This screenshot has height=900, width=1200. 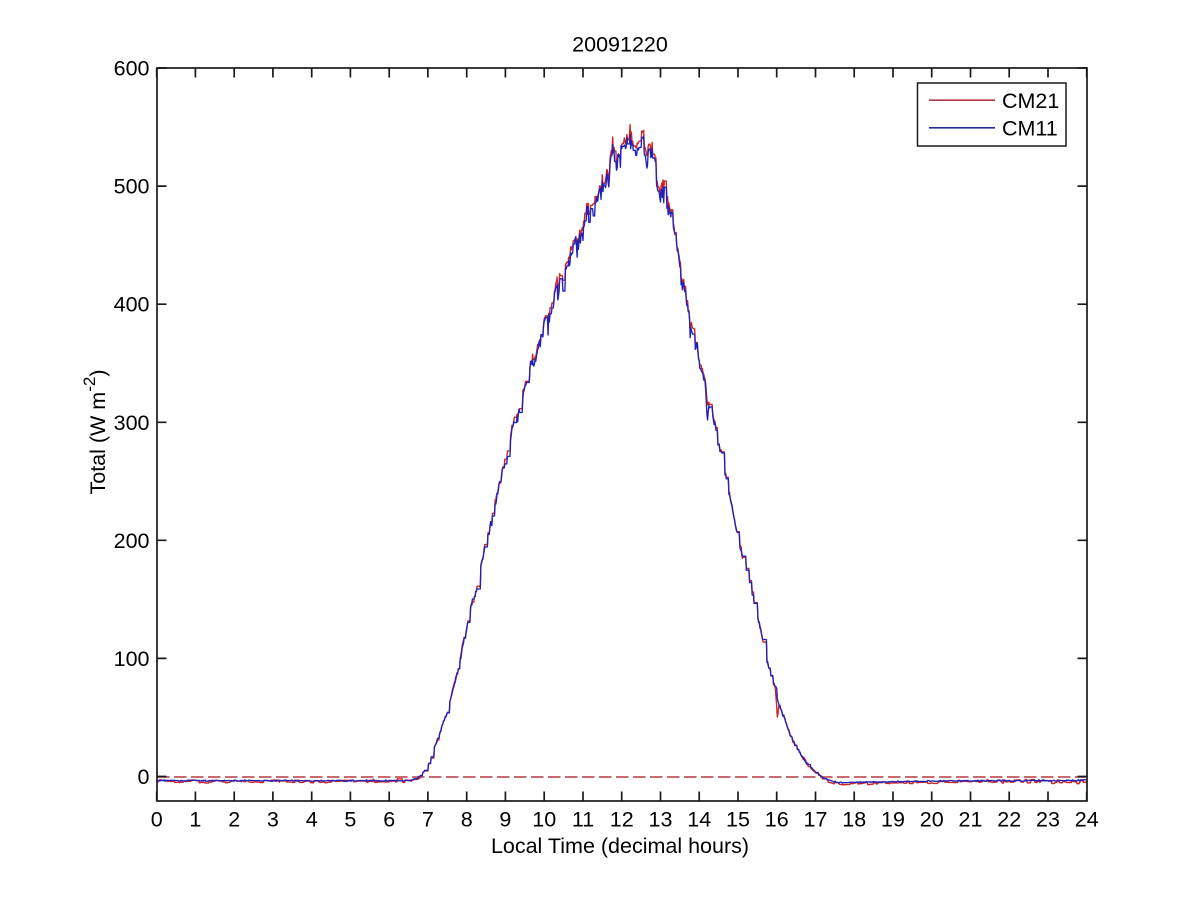 I want to click on svg-text: Local Time (decimal hours), so click(x=620, y=846).